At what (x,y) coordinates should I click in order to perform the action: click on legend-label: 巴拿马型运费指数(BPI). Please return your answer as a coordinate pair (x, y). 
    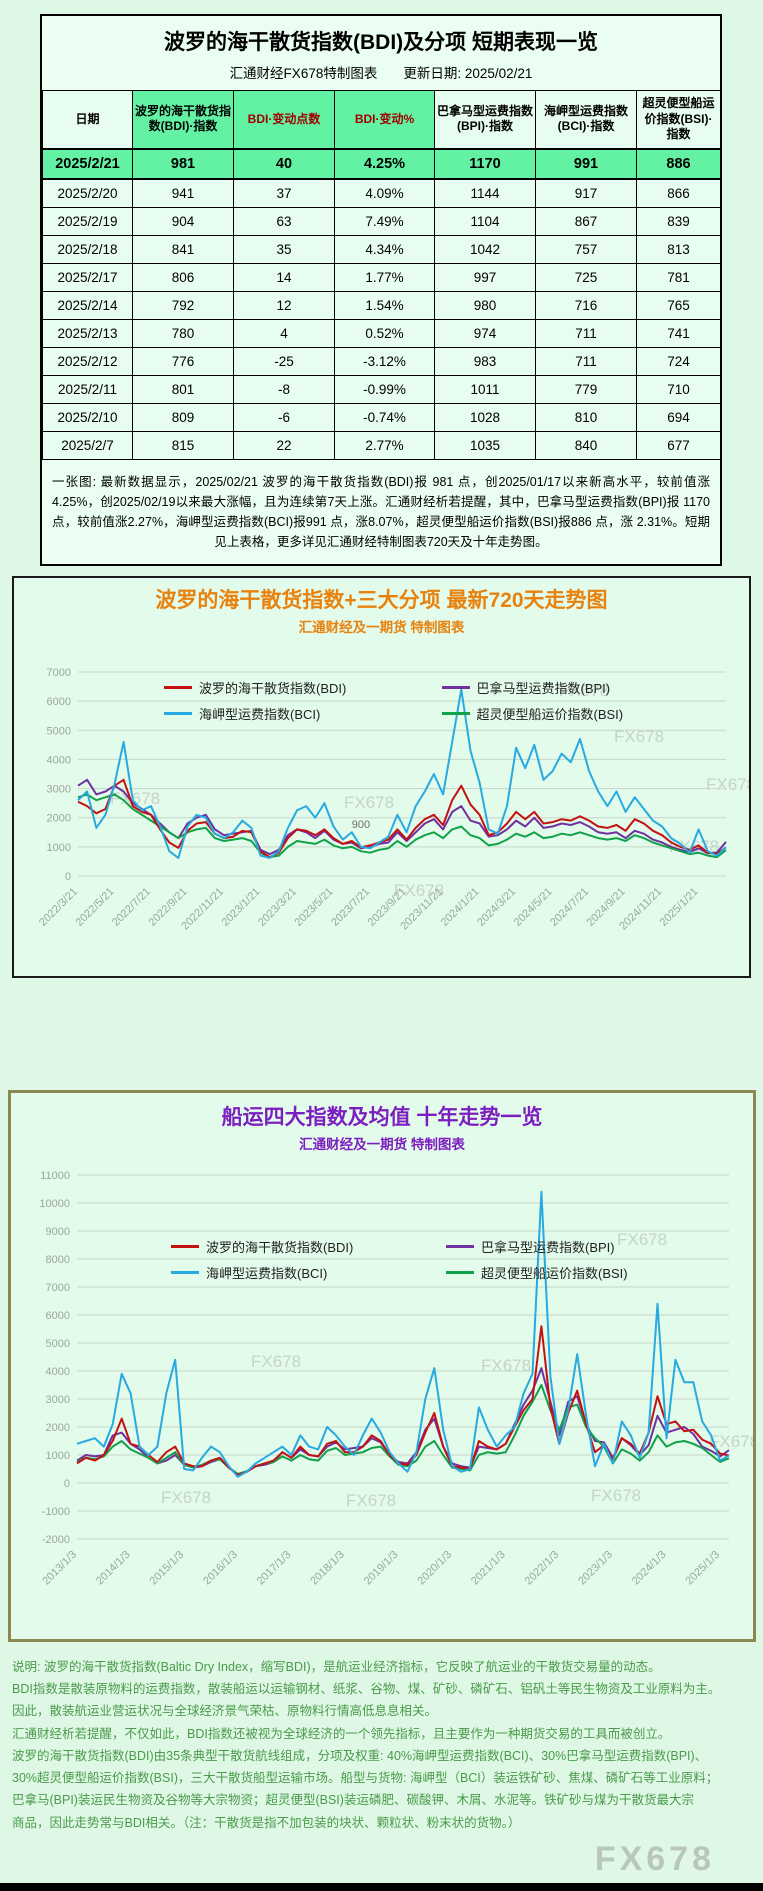
    Looking at the image, I should click on (548, 1247).